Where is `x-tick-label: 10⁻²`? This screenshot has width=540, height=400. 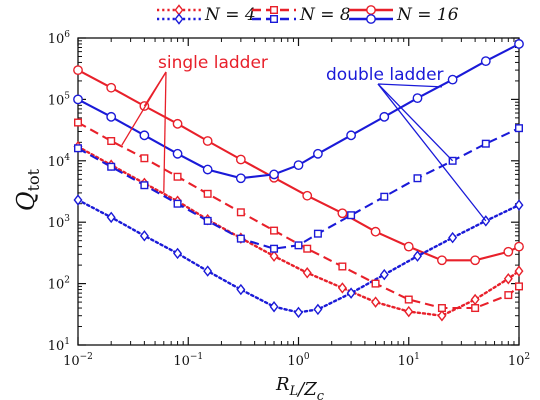
x-tick-label: 10⁻² is located at coordinates (78, 360).